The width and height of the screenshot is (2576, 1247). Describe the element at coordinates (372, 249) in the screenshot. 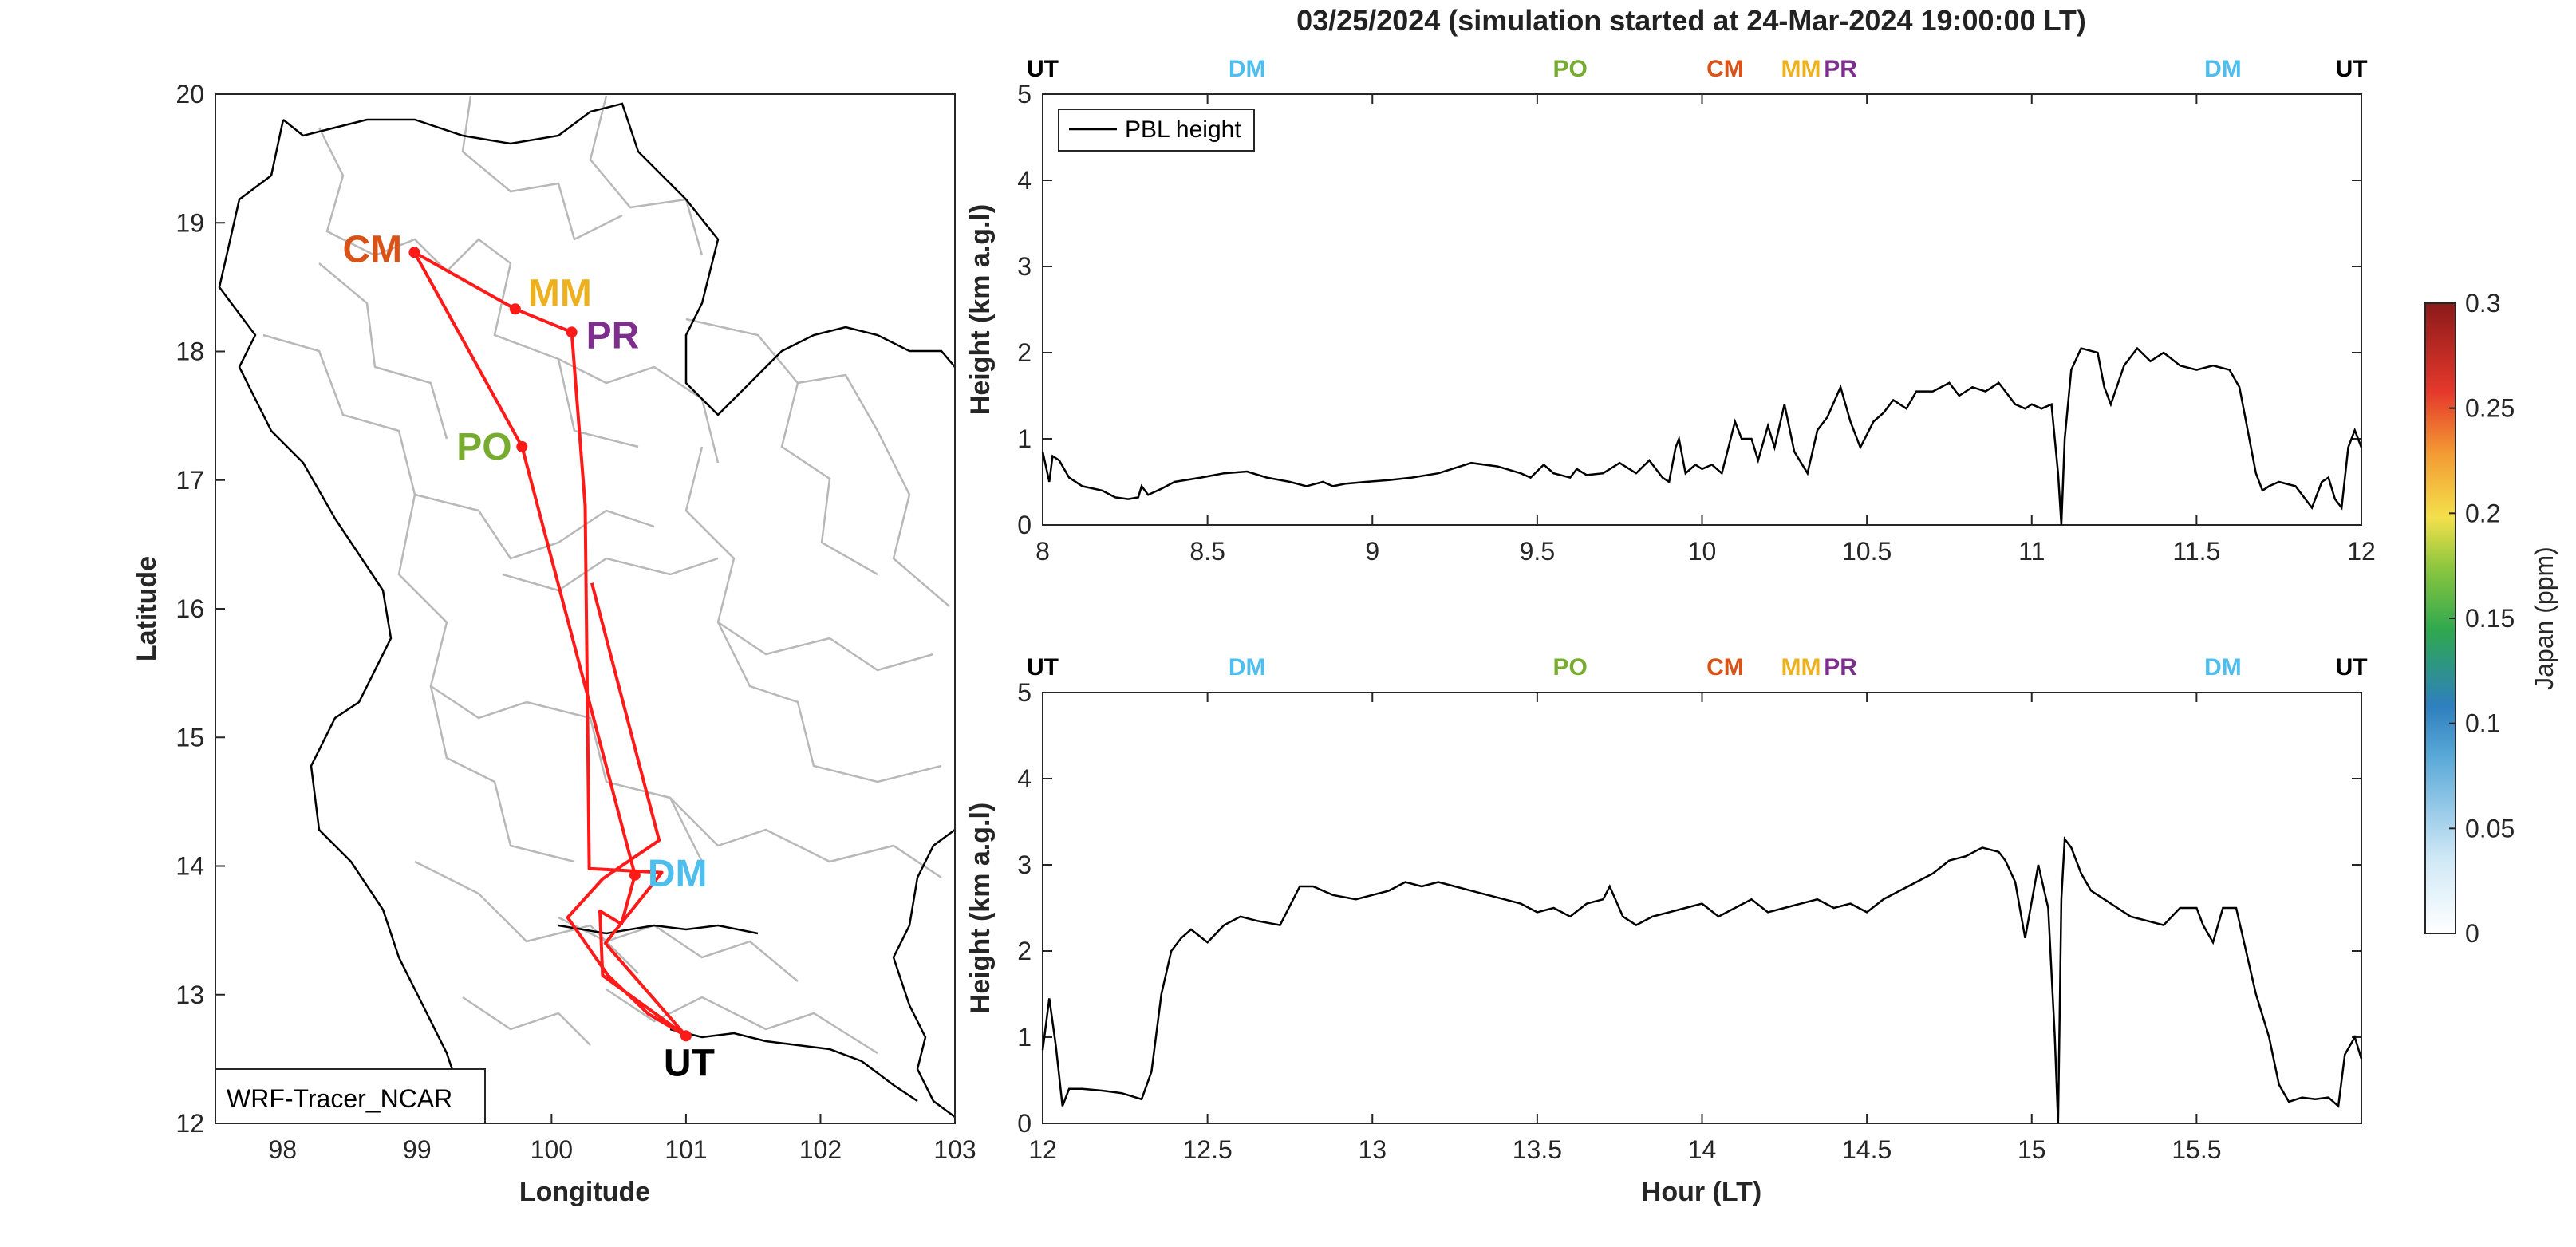

I see `site-label-cm: CM` at that location.